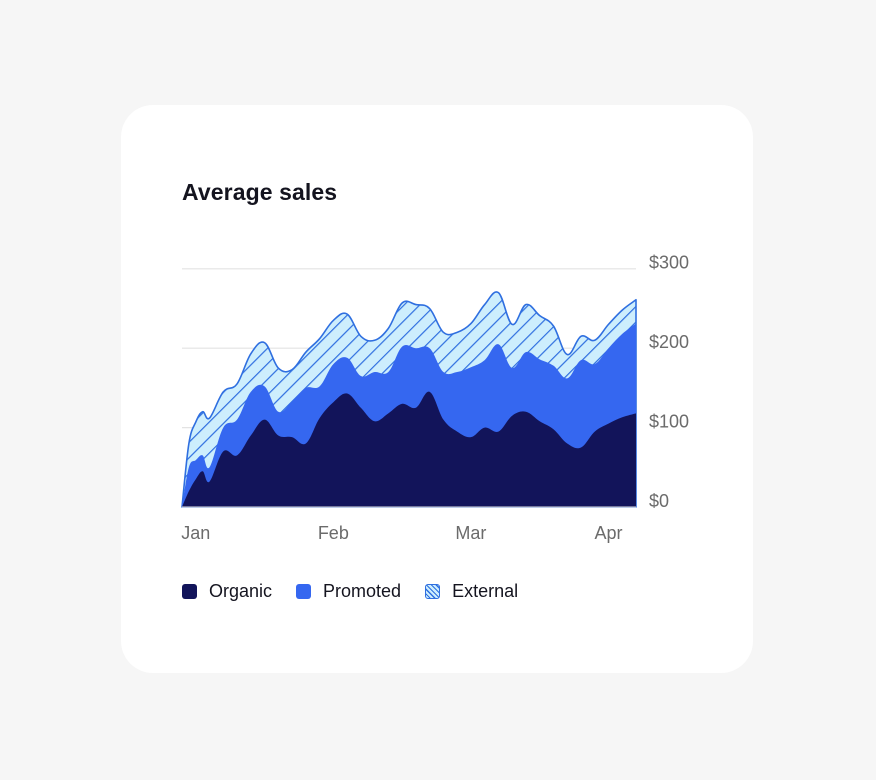 The height and width of the screenshot is (780, 876). What do you see at coordinates (669, 342) in the screenshot?
I see `y-tick-label: $200` at bounding box center [669, 342].